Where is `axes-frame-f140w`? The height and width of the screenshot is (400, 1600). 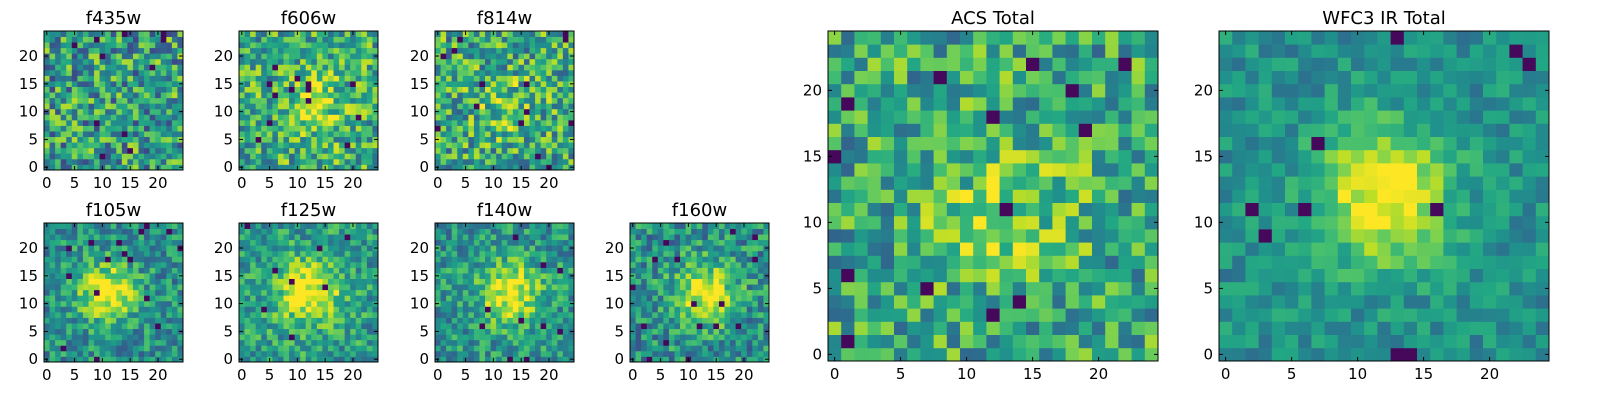 axes-frame-f140w is located at coordinates (504, 292).